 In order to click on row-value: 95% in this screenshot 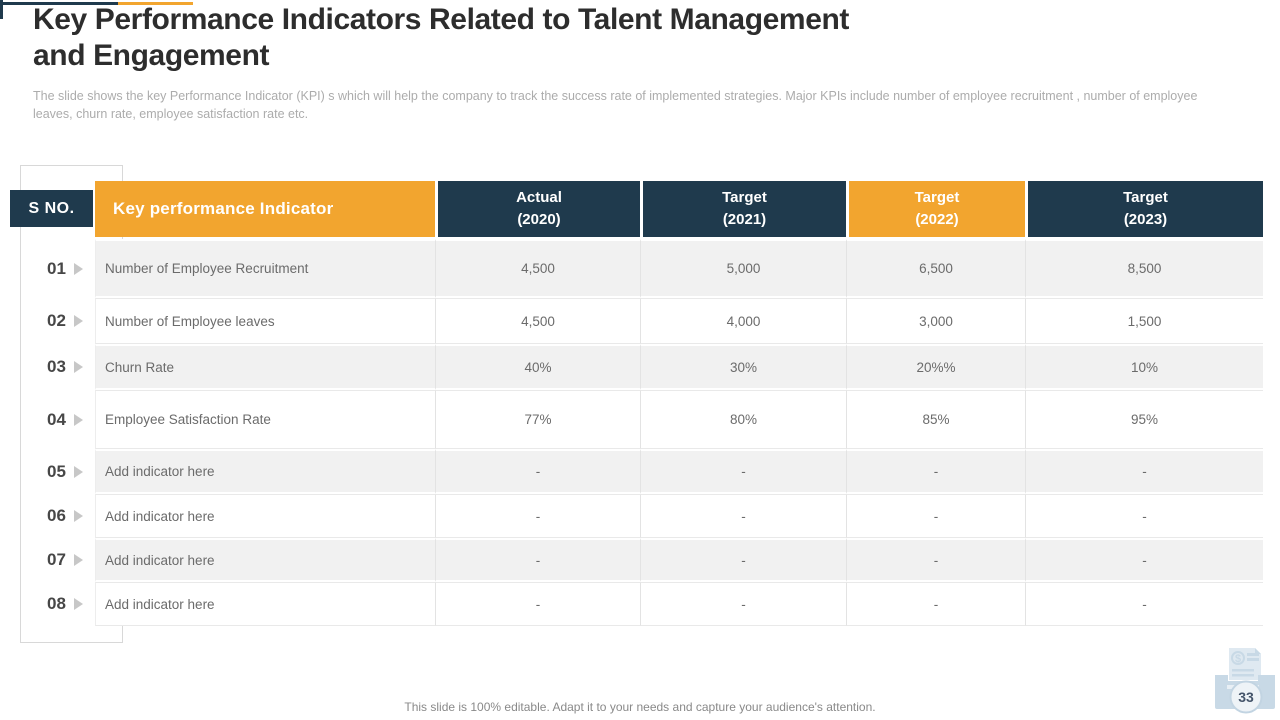, I will do `click(1144, 419)`.